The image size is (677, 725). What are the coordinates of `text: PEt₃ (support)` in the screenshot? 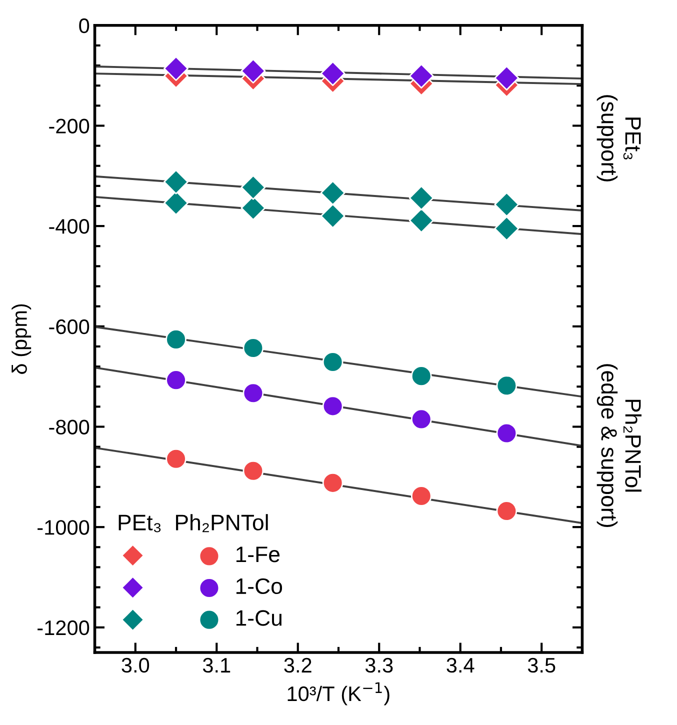 It's located at (618, 138).